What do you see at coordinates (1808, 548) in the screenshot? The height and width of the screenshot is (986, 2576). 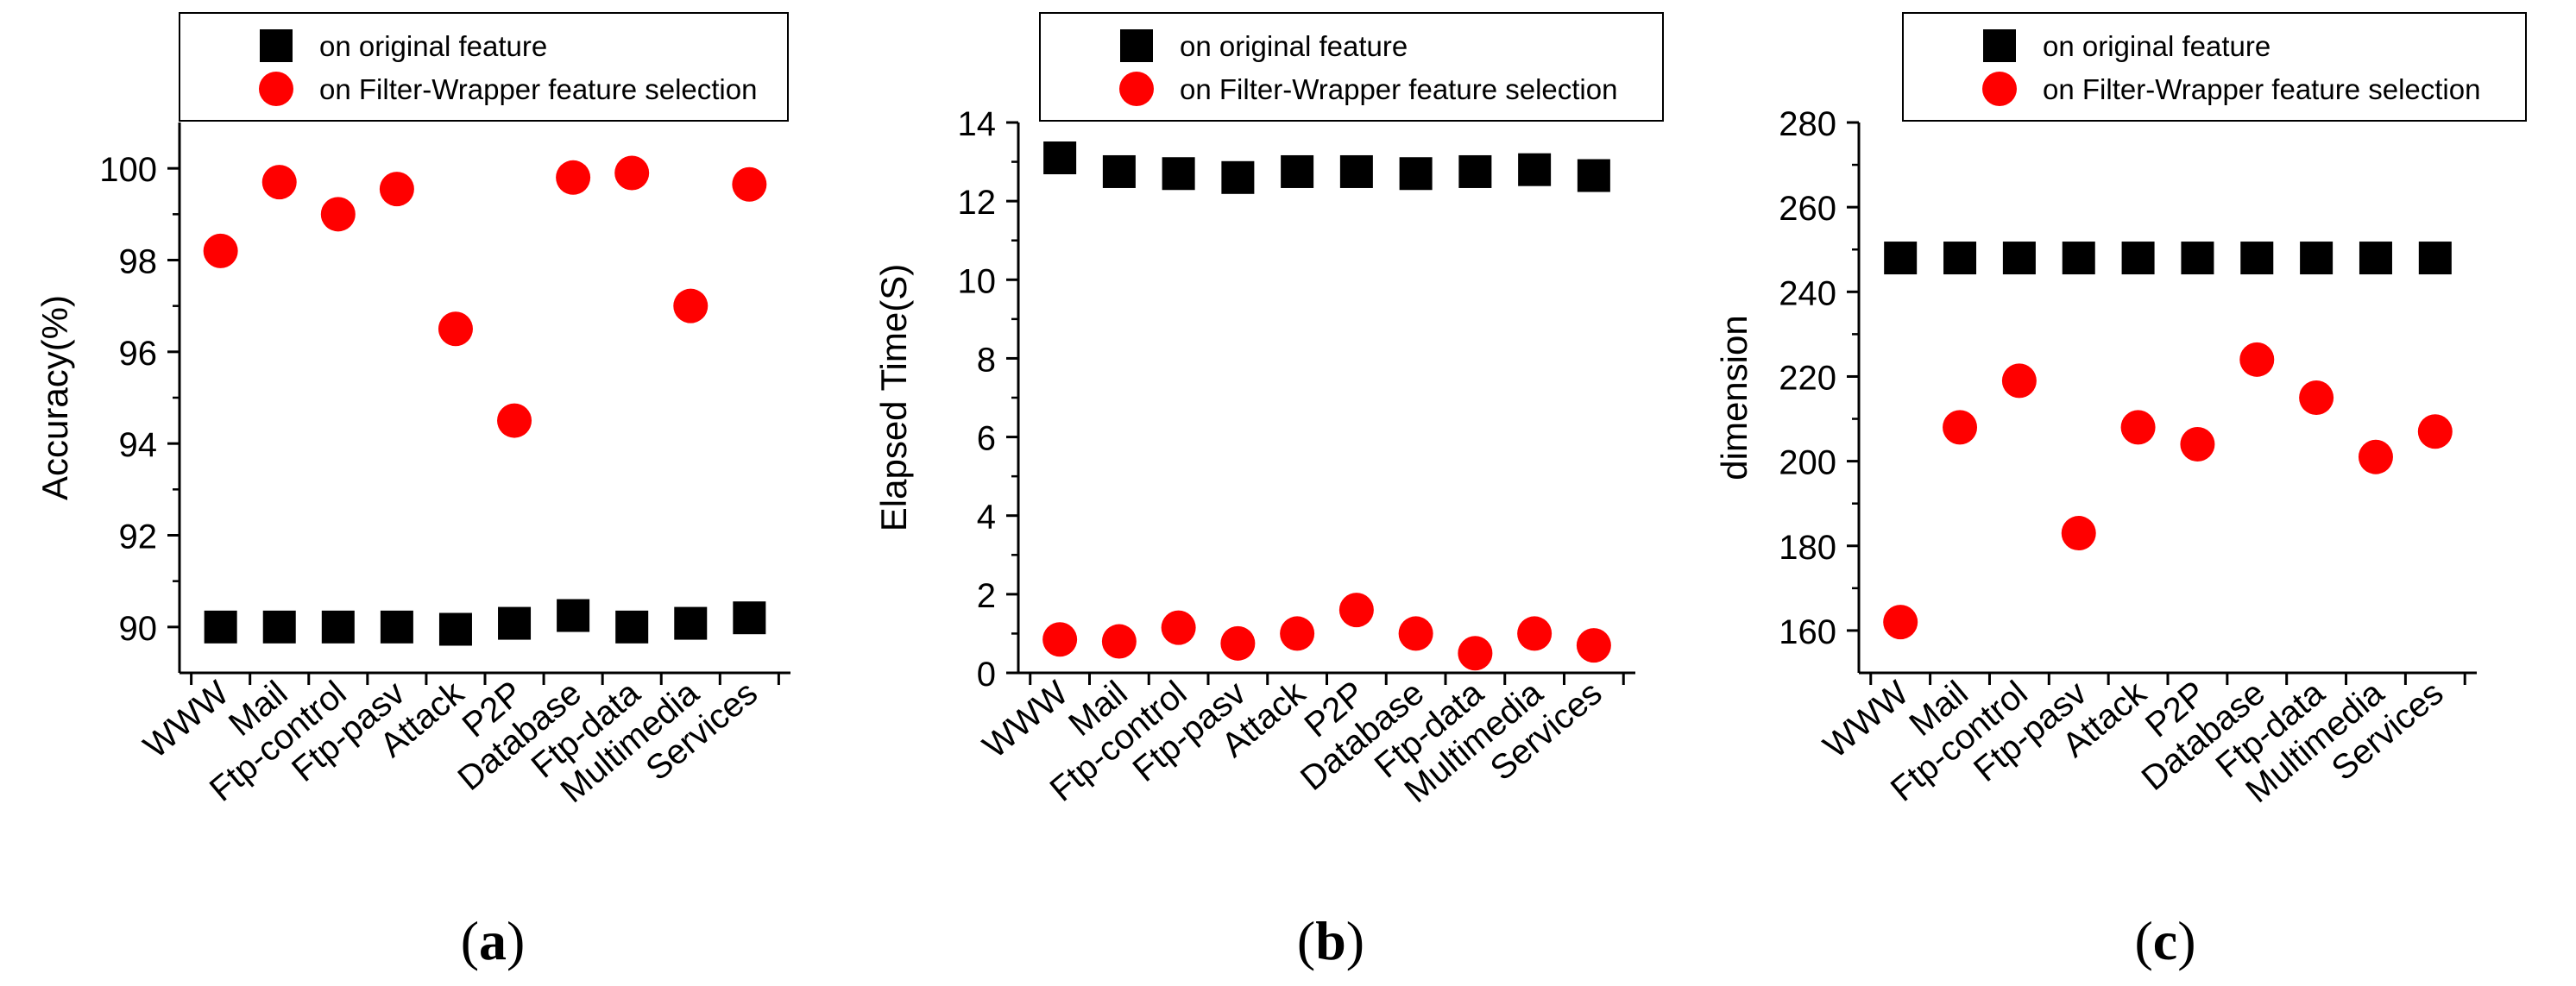 I see `y-tick-label: 180` at bounding box center [1808, 548].